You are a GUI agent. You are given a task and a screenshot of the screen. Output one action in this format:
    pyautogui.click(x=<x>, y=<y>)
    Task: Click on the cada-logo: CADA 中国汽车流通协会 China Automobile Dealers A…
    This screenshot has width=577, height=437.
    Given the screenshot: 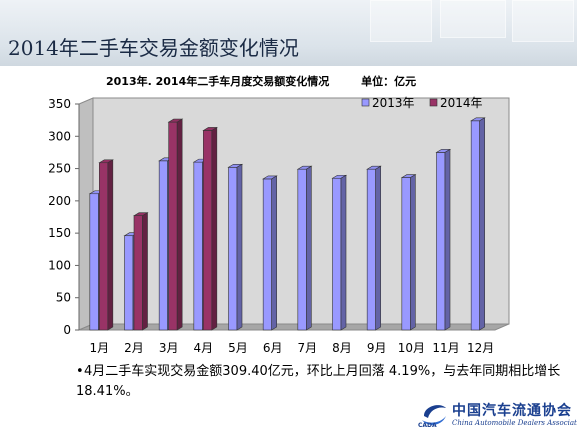 What is the action you would take?
    pyautogui.click(x=495, y=415)
    